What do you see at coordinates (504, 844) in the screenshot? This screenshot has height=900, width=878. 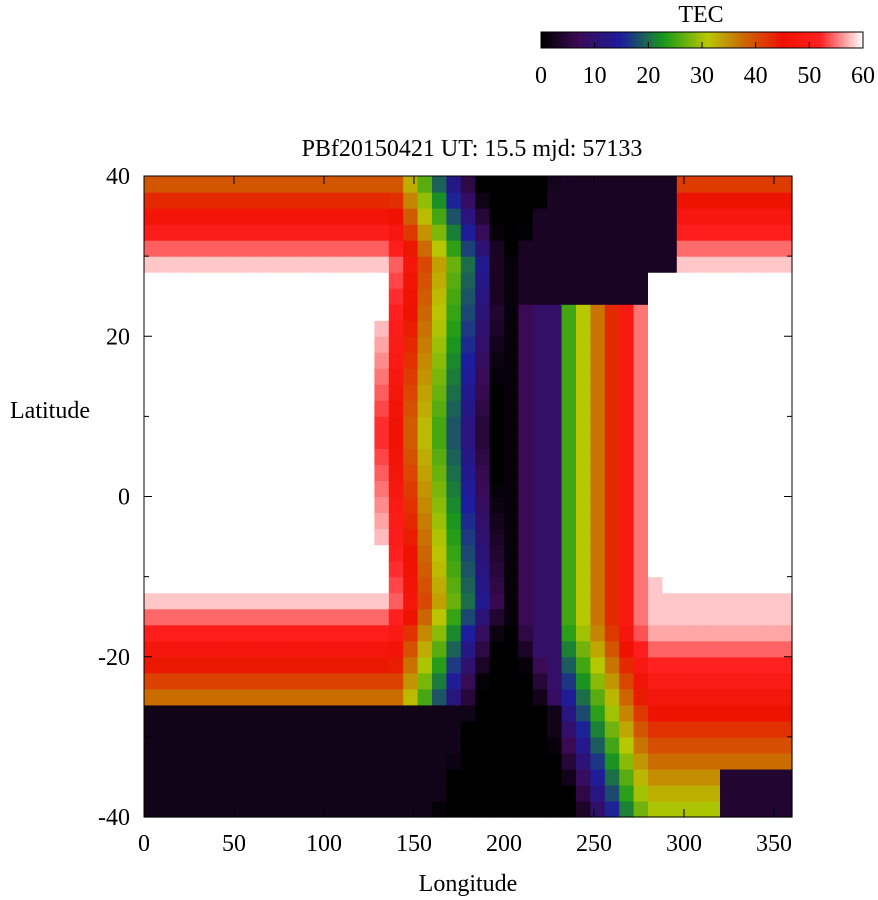 I see `x-tick-label: 200` at bounding box center [504, 844].